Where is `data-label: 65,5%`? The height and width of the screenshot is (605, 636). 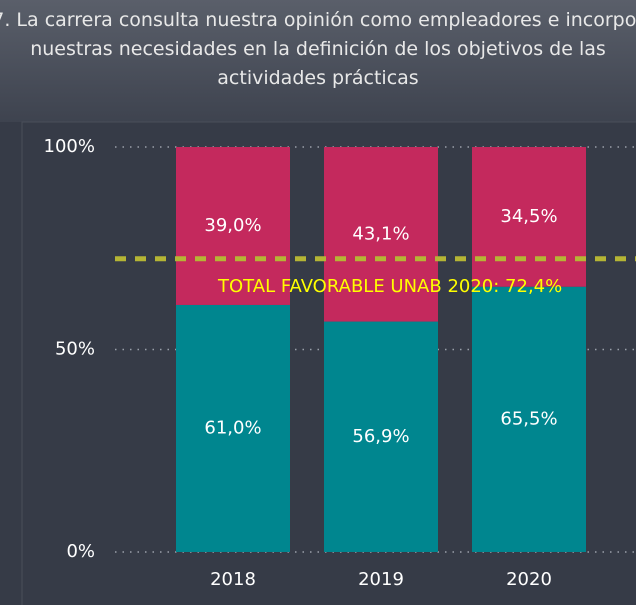
data-label: 65,5% is located at coordinates (528, 418).